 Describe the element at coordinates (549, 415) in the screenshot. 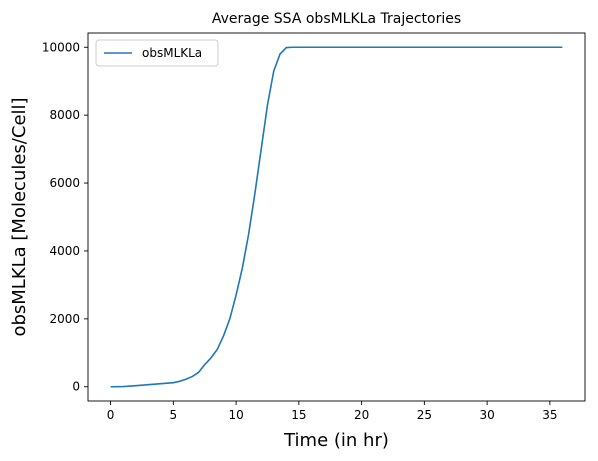

I see `x-tick-label: 35` at that location.